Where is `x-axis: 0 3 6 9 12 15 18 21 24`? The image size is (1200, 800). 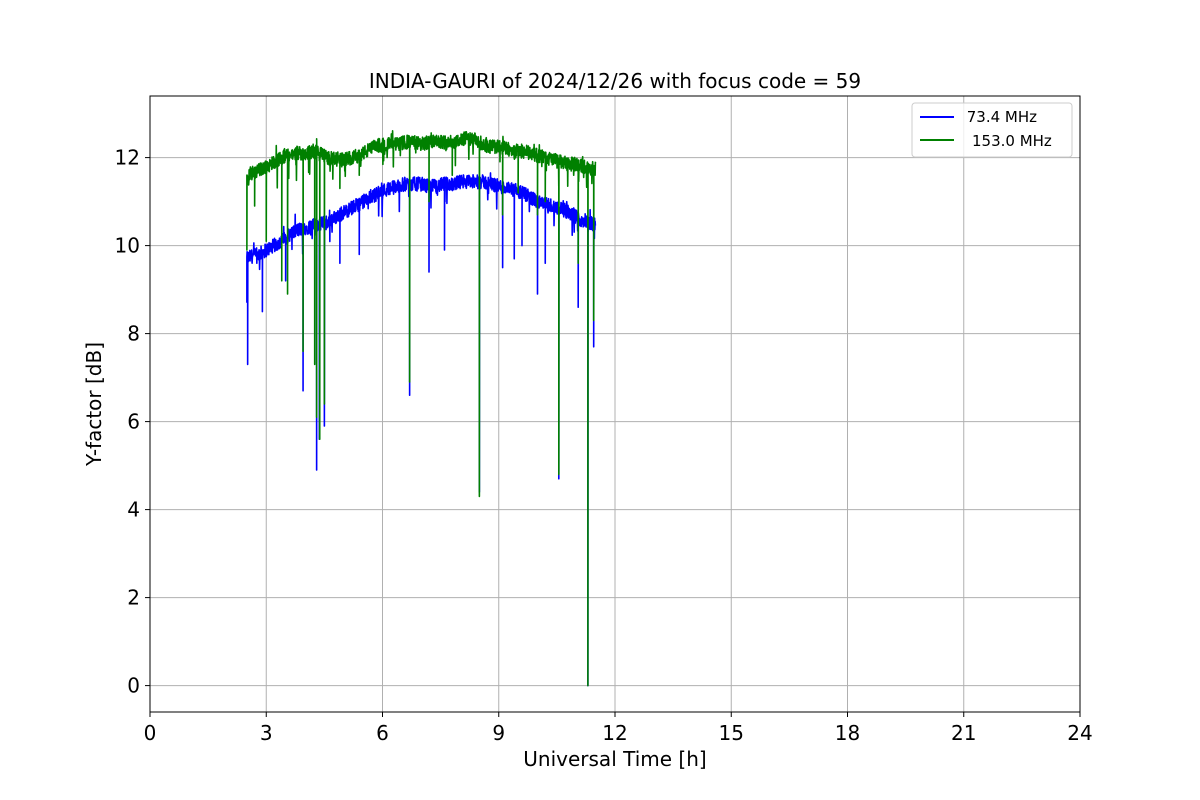
x-axis: 0 3 6 9 12 15 18 21 24 is located at coordinates (618, 728).